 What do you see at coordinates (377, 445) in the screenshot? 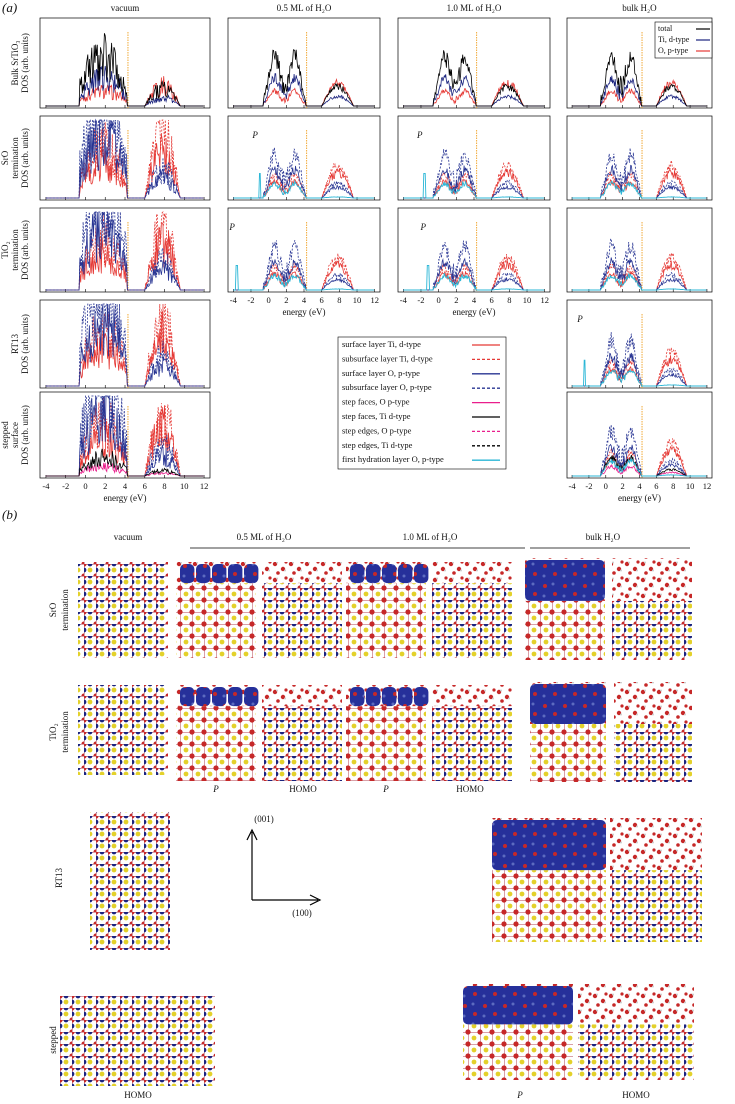
I see `legend-label: step edges, Ti d-type` at bounding box center [377, 445].